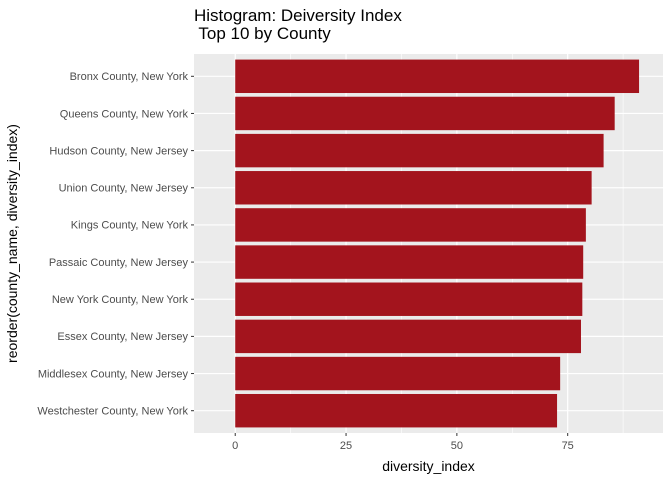 Image resolution: width=672 pixels, height=480 pixels. What do you see at coordinates (346, 446) in the screenshot?
I see `x-tick-label: 25` at bounding box center [346, 446].